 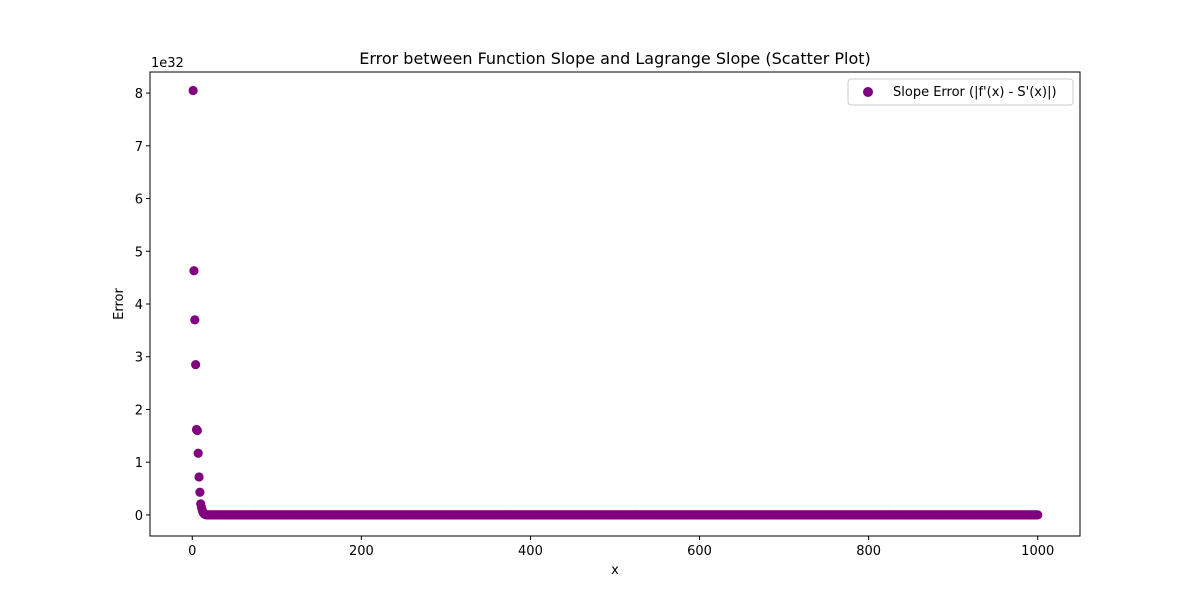 What do you see at coordinates (699, 551) in the screenshot?
I see `x-tick-label: 600` at bounding box center [699, 551].